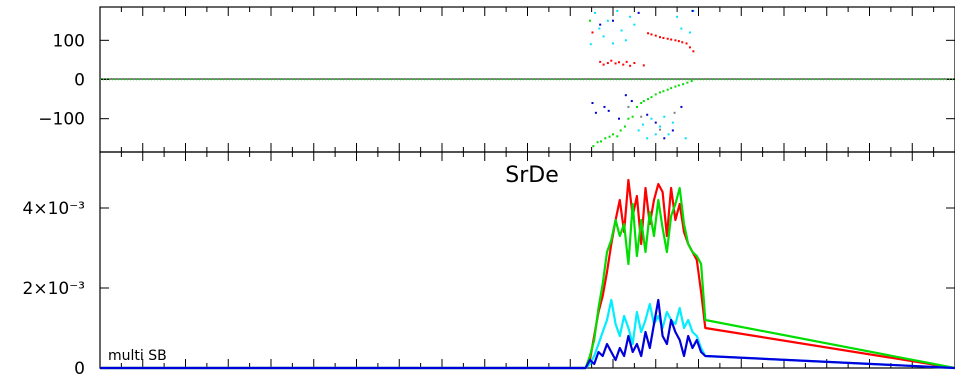 Image resolution: width=955 pixels, height=381 pixels. What do you see at coordinates (532, 175) in the screenshot?
I see `amplitude-panel-title: SrDe` at bounding box center [532, 175].